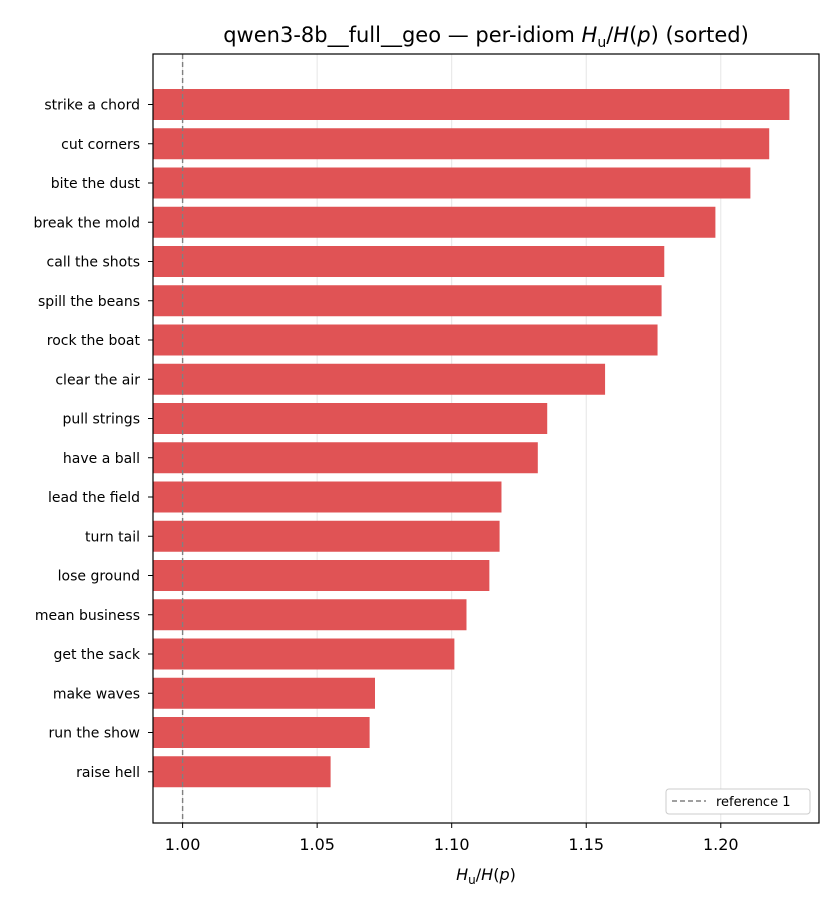 The image size is (840, 914). What do you see at coordinates (96, 694) in the screenshot?
I see `category-label-15: make waves` at bounding box center [96, 694].